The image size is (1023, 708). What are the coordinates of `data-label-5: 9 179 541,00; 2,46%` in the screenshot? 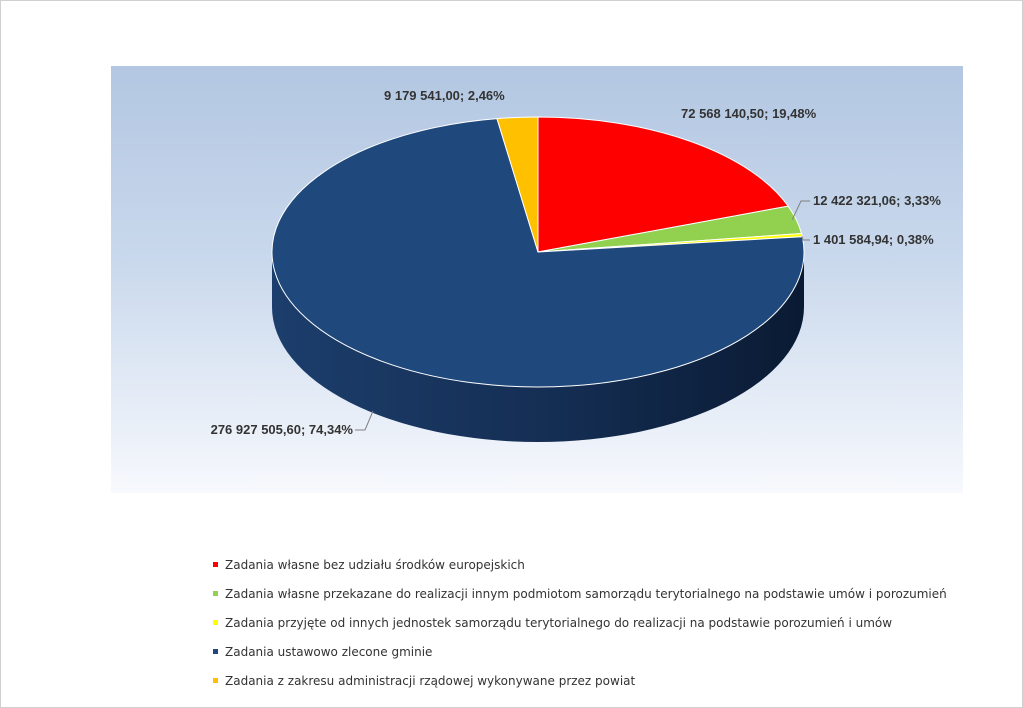 It's located at (444, 95).